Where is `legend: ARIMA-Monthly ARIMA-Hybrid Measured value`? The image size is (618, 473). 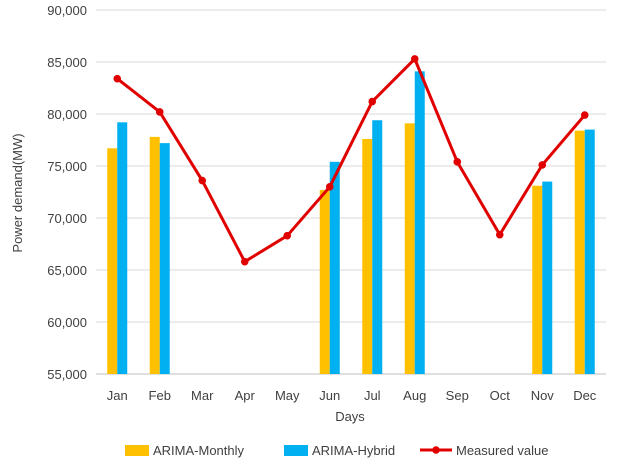
legend: ARIMA-Monthly ARIMA-Hybrid Measured value is located at coordinates (337, 450).